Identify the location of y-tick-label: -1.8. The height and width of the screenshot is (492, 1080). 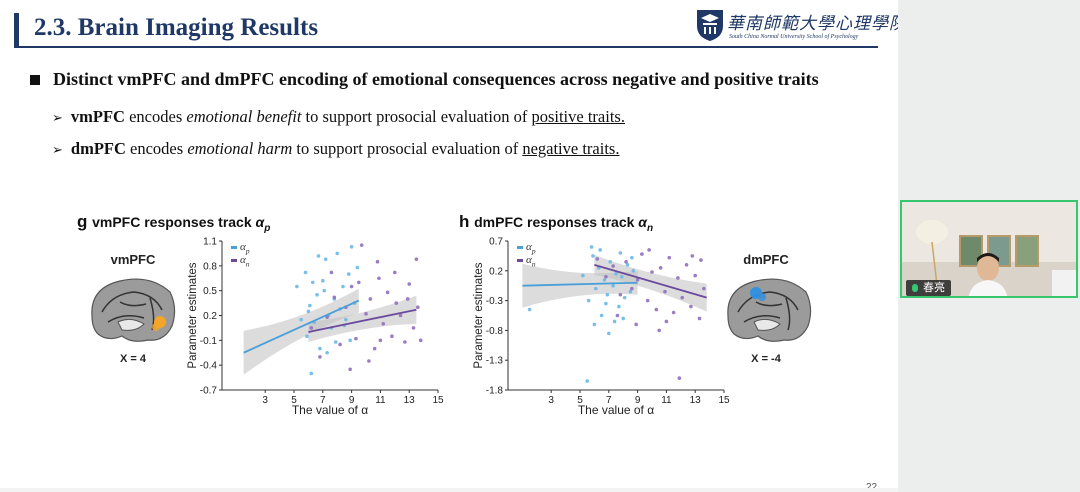
(495, 391).